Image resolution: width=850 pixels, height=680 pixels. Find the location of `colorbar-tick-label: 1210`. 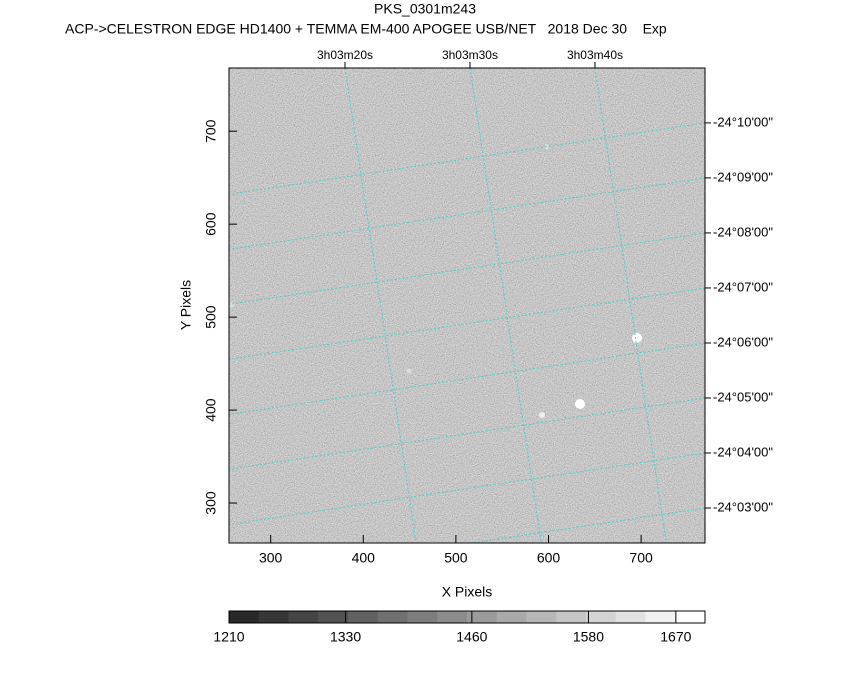

colorbar-tick-label: 1210 is located at coordinates (228, 637).